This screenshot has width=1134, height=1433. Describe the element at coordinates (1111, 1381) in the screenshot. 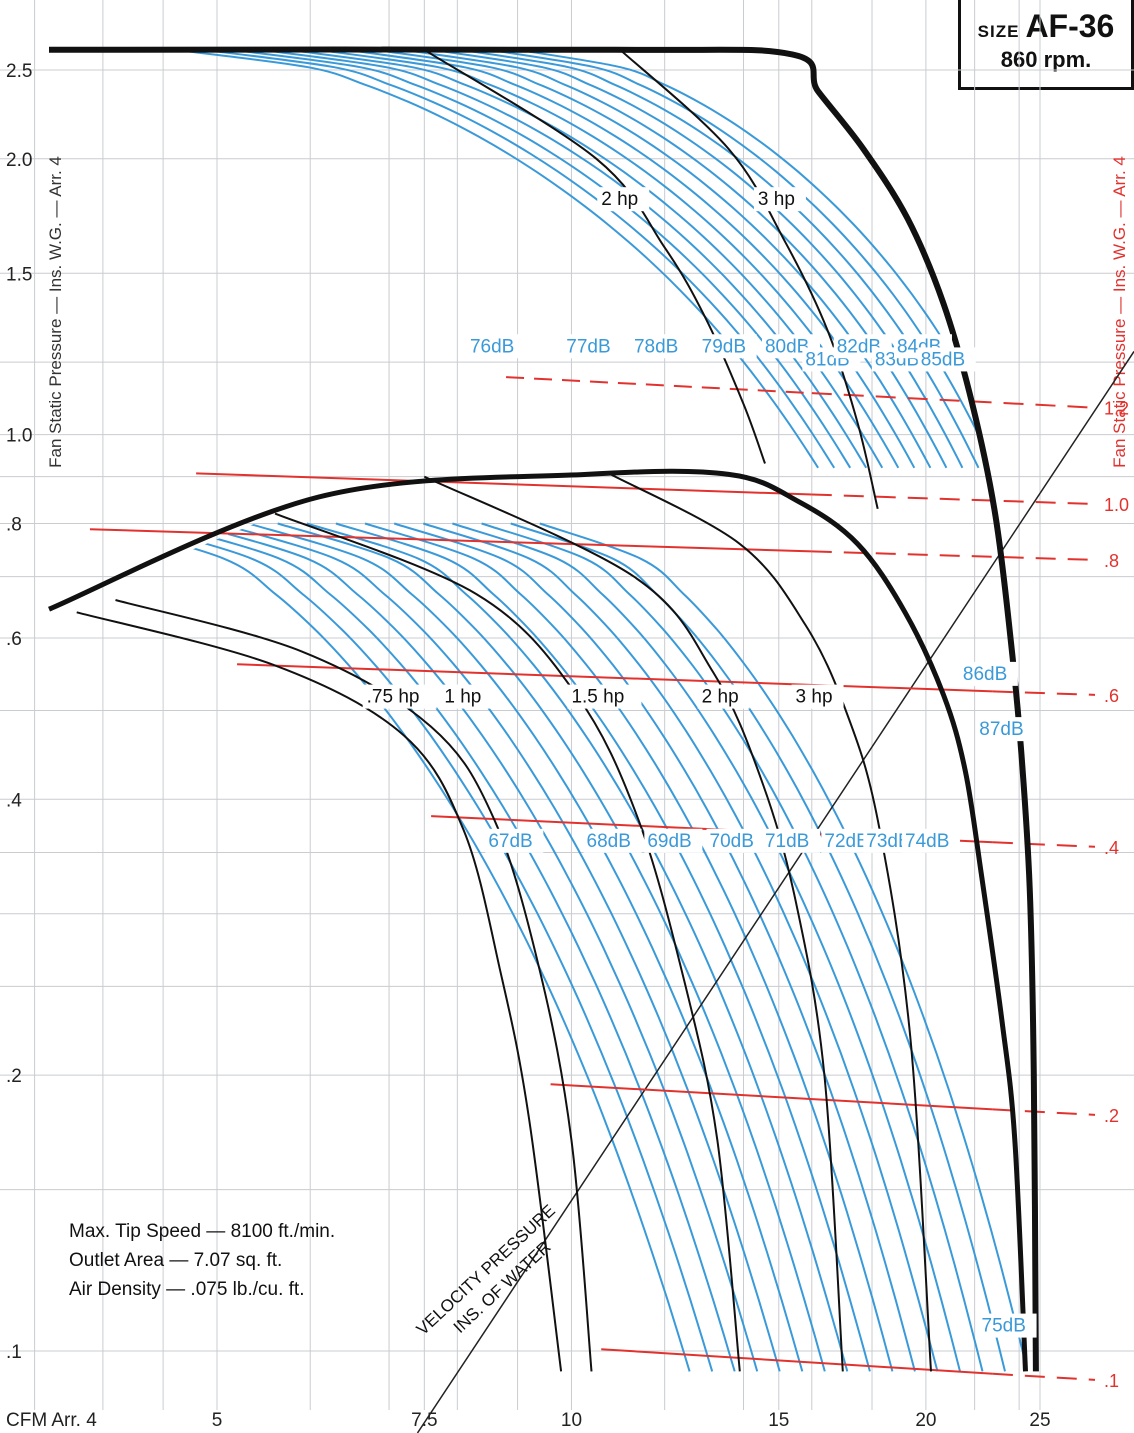

I see `vp-label: .1` at that location.